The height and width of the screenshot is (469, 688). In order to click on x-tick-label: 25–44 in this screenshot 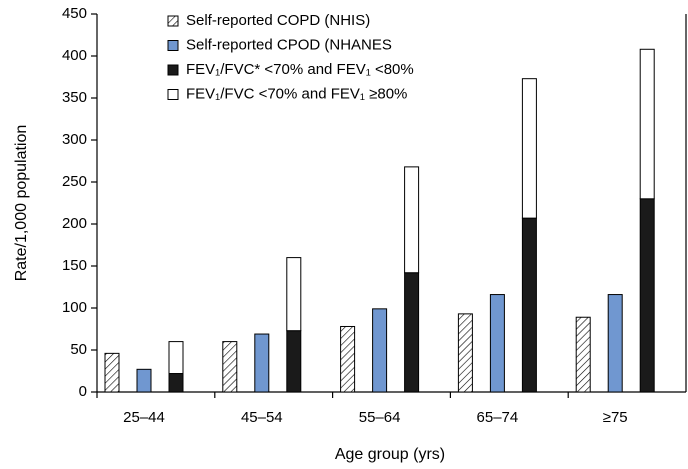, I will do `click(144, 417)`.